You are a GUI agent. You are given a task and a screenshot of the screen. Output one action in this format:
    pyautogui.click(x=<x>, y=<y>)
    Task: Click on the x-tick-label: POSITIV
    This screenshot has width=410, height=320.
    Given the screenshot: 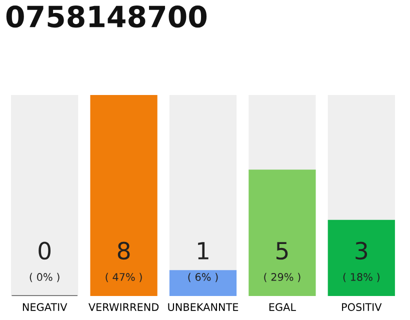 What is the action you would take?
    pyautogui.click(x=362, y=307)
    